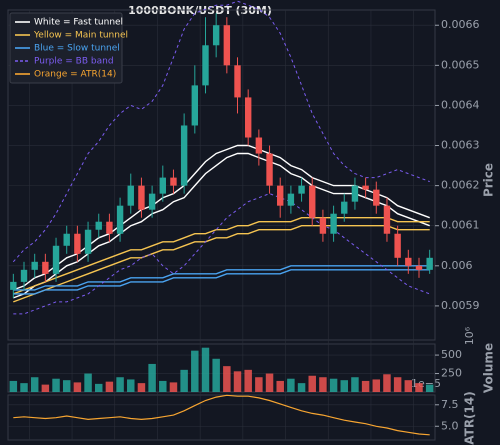 Image resolution: width=500 pixels, height=445 pixels. I want to click on legend-label: White = Fast tunnel, so click(78, 23).